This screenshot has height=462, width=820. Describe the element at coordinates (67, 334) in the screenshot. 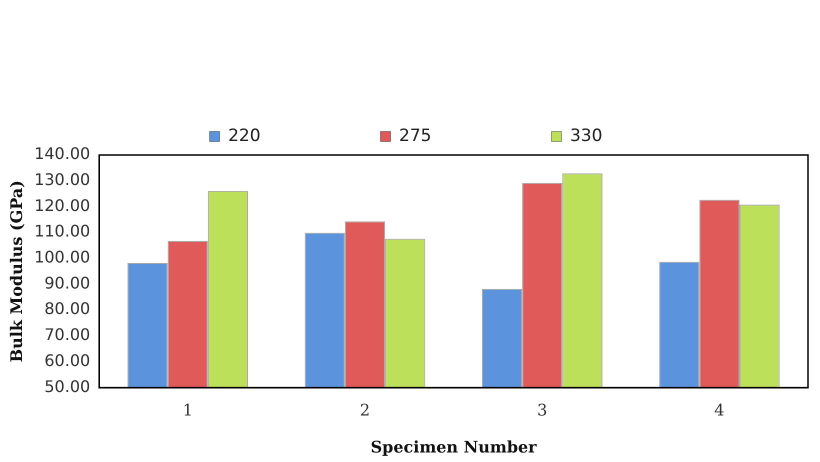

I see `y-tick-label: 70.00` at that location.